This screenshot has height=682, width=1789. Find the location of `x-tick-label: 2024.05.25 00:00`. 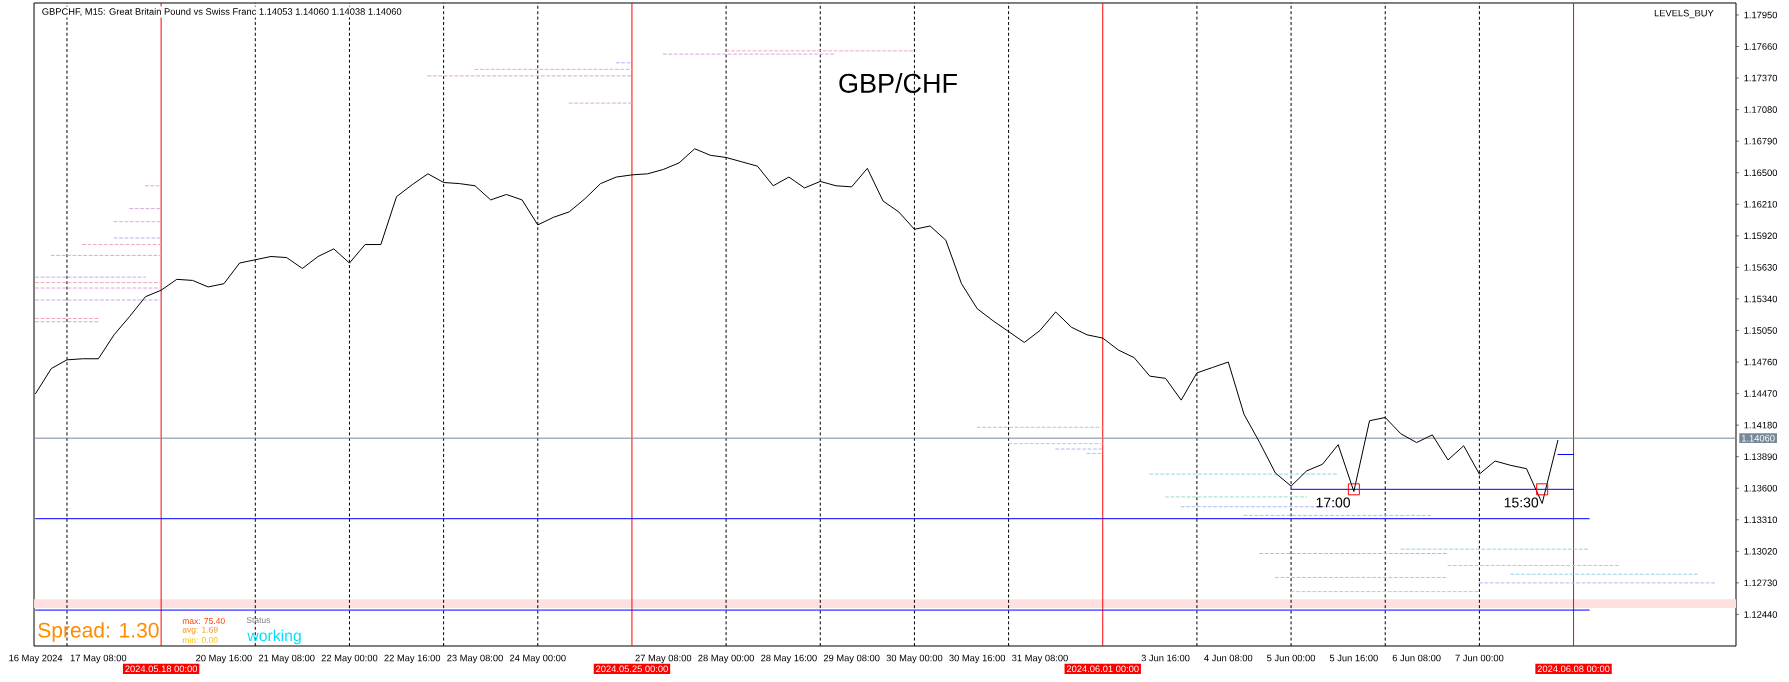

x-tick-label: 2024.05.25 00:00 is located at coordinates (632, 669).